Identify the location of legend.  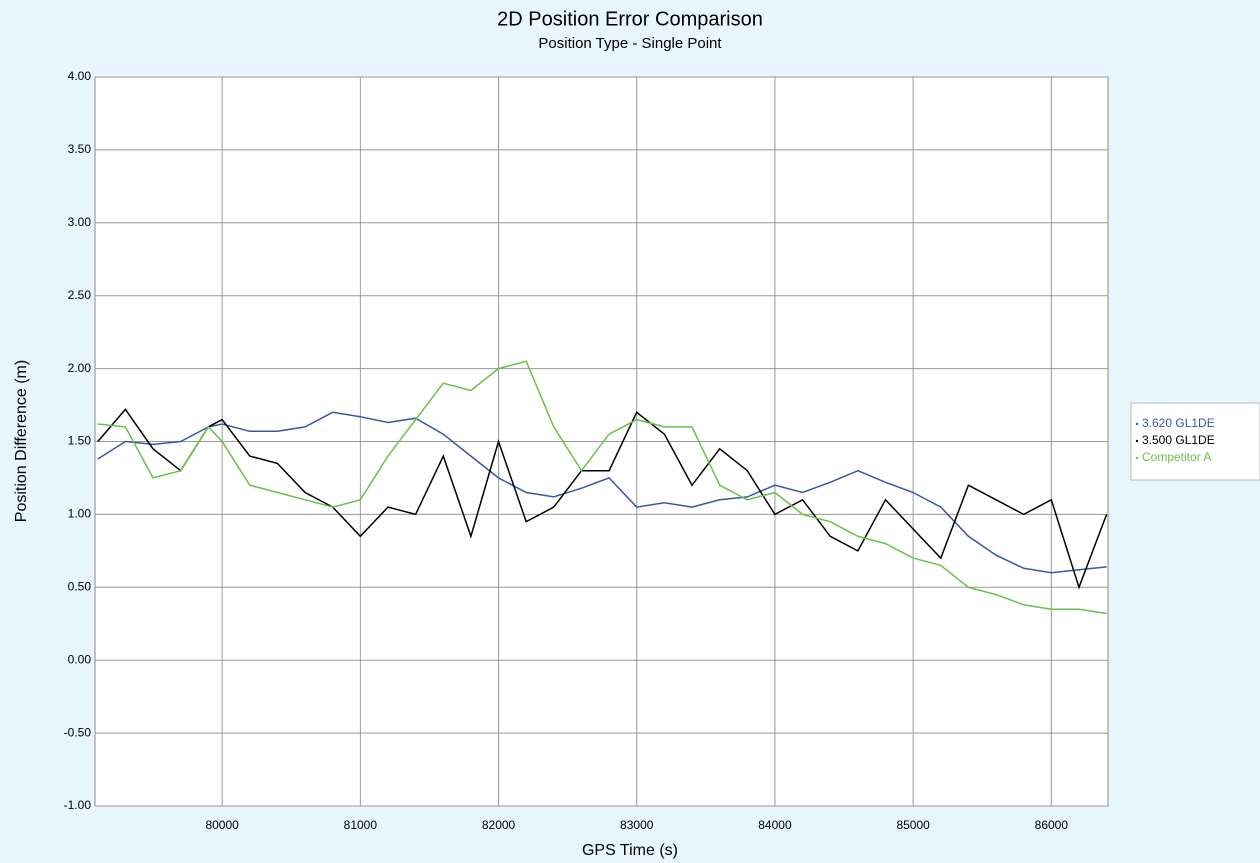
(1195, 441).